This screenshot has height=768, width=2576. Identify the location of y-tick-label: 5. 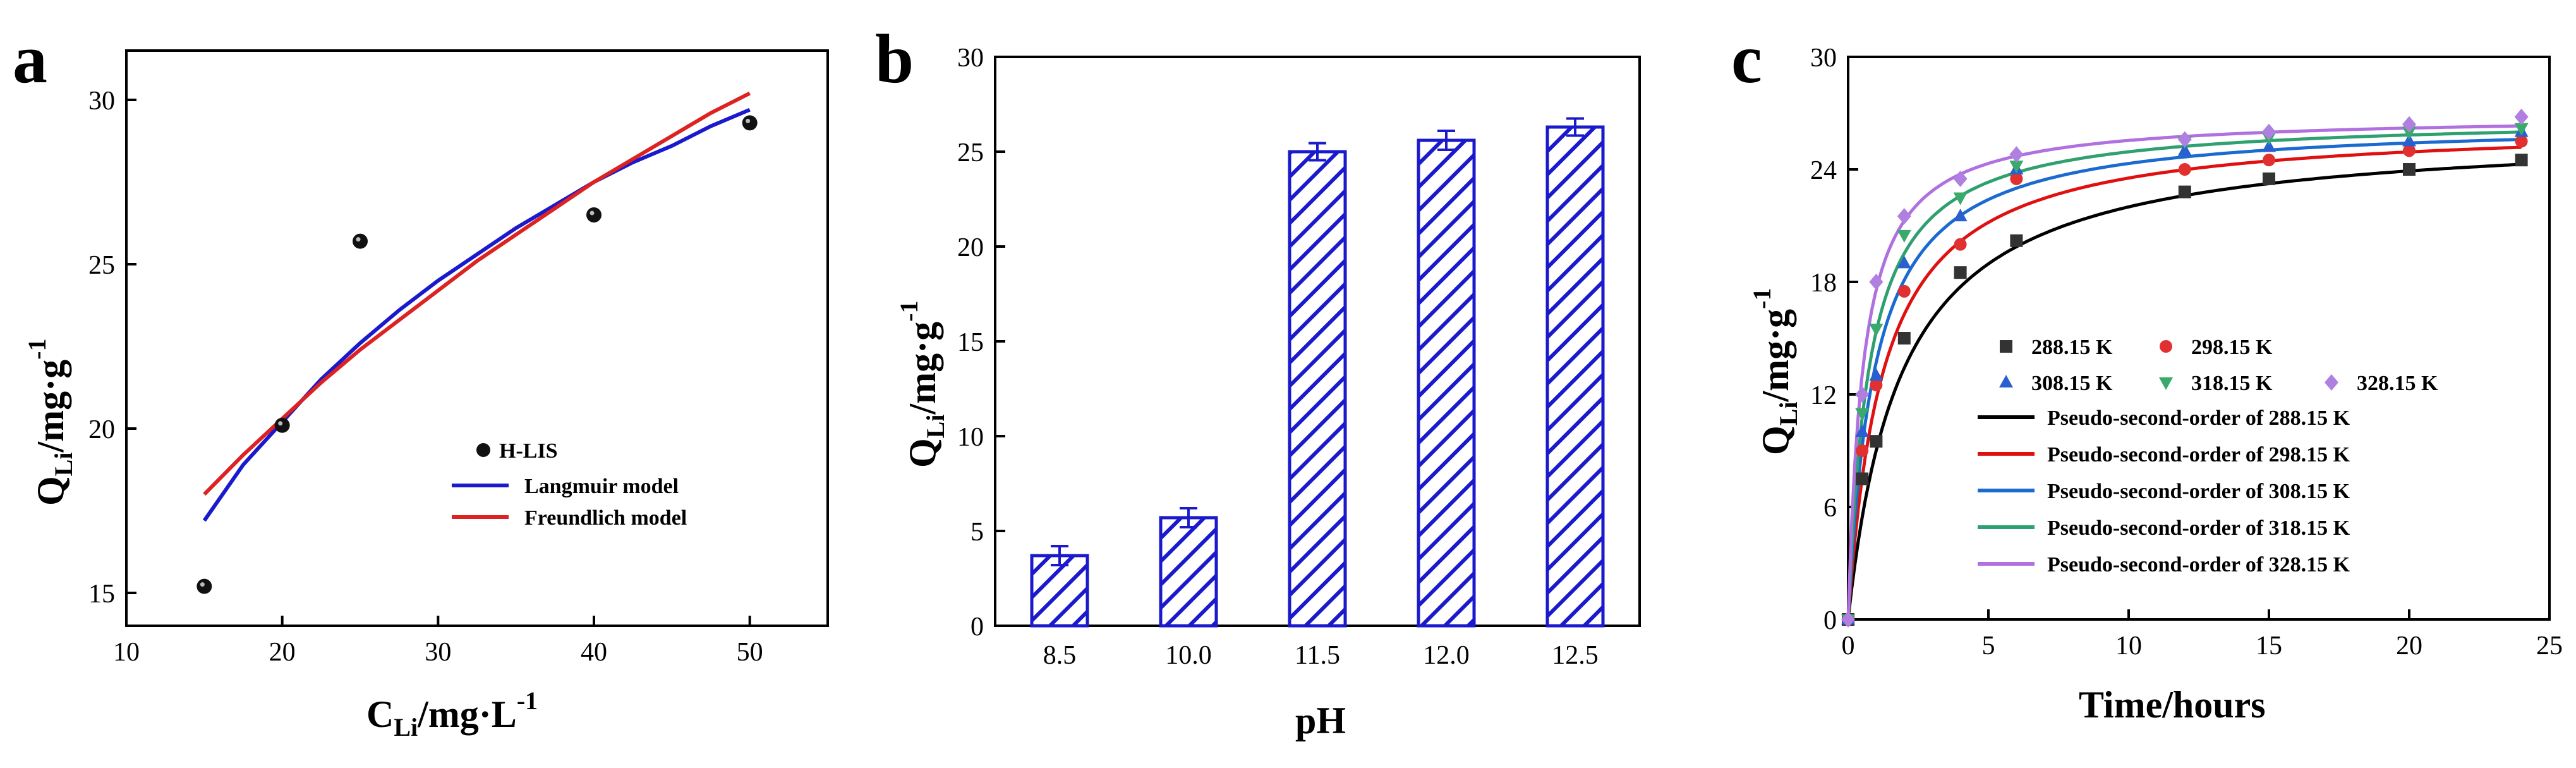
(977, 532).